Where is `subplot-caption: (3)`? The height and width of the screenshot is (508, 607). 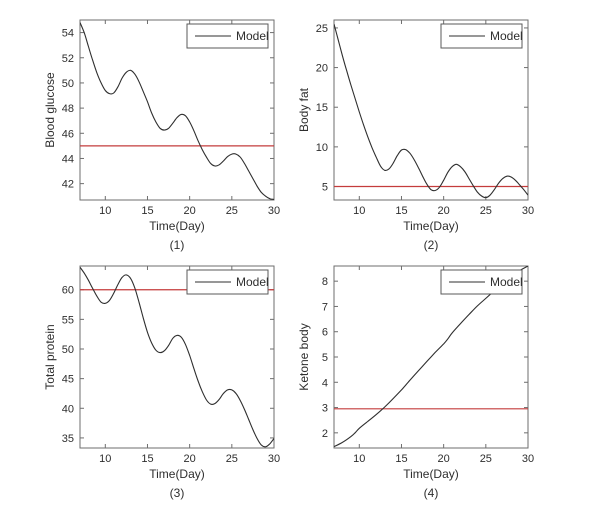
subplot-caption: (3) is located at coordinates (177, 493).